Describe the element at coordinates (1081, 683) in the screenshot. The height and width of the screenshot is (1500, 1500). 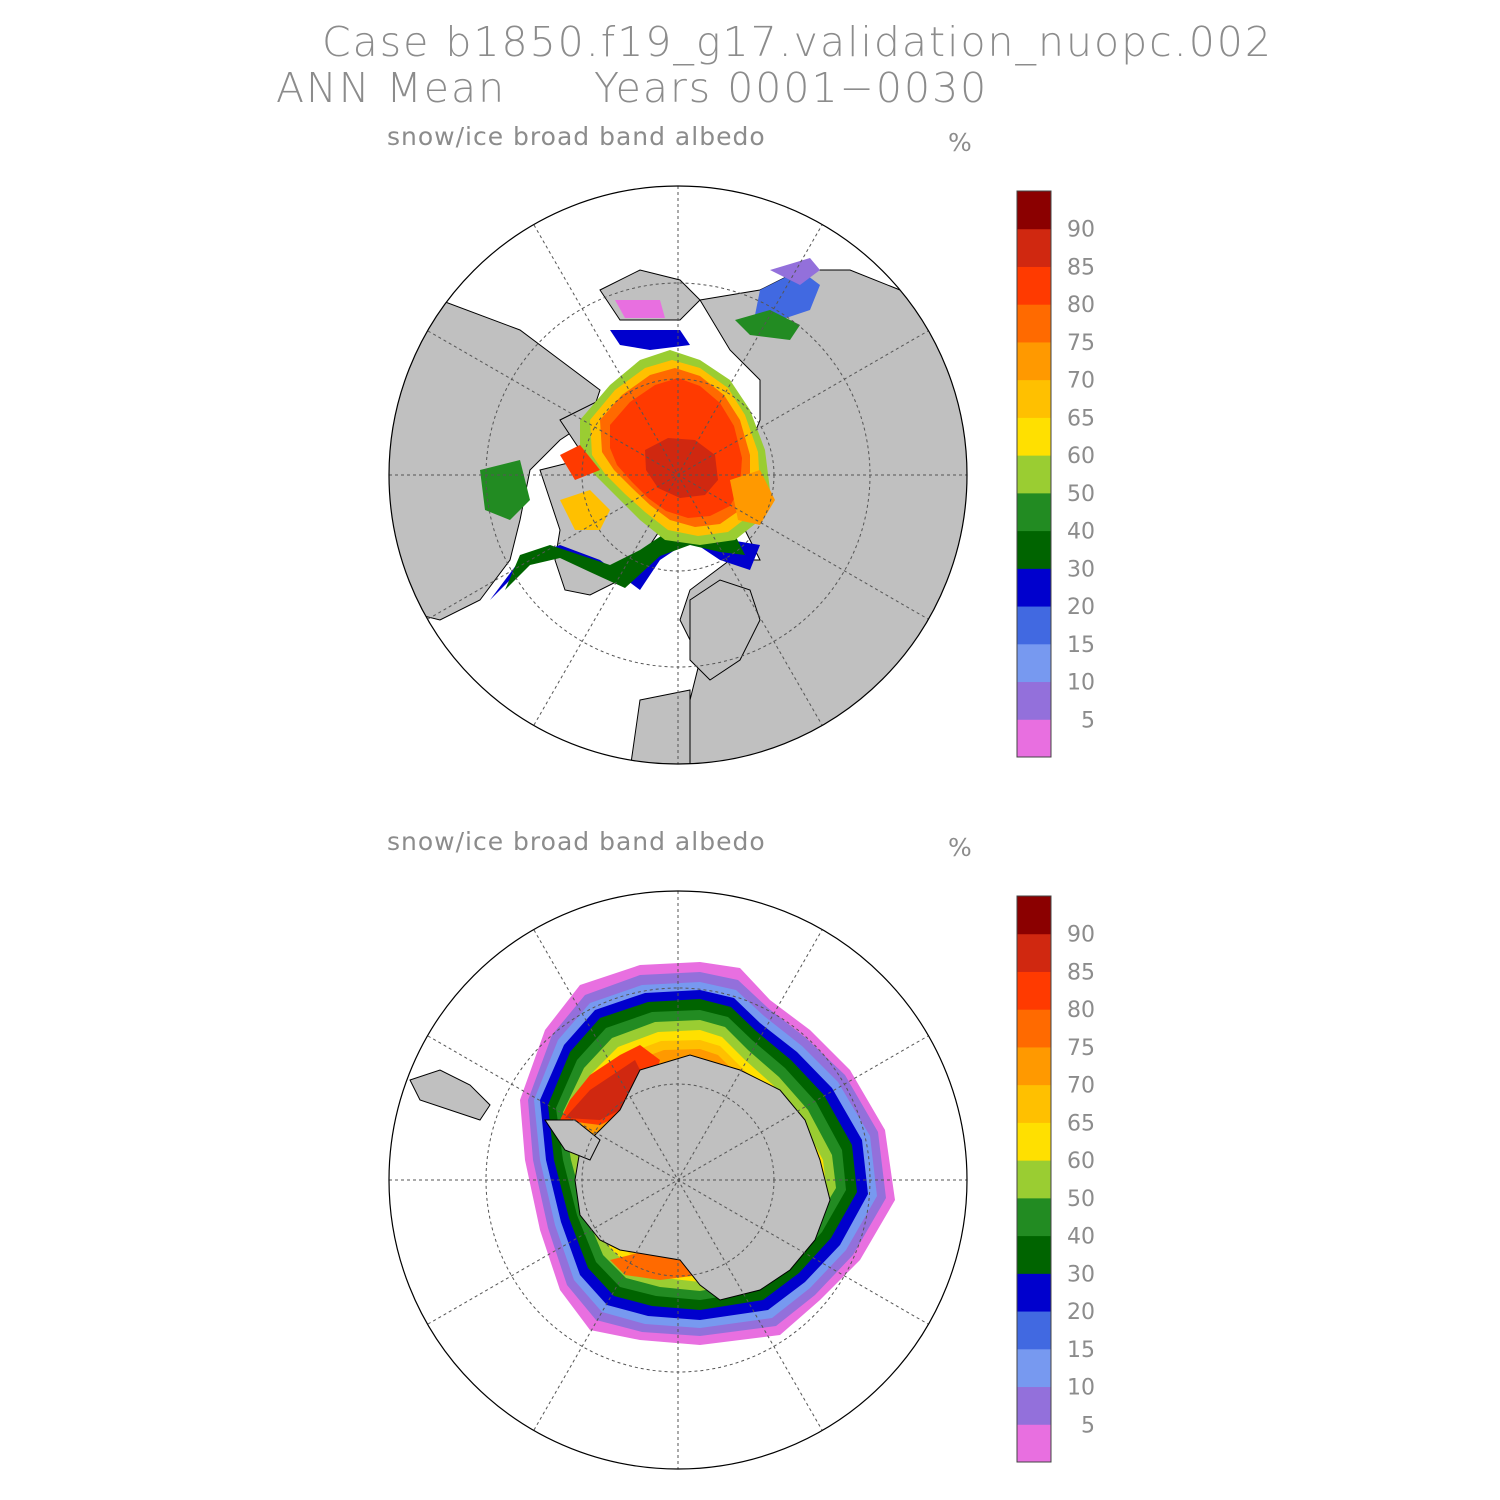
I see `north-colorbar-tick-label: 10` at that location.